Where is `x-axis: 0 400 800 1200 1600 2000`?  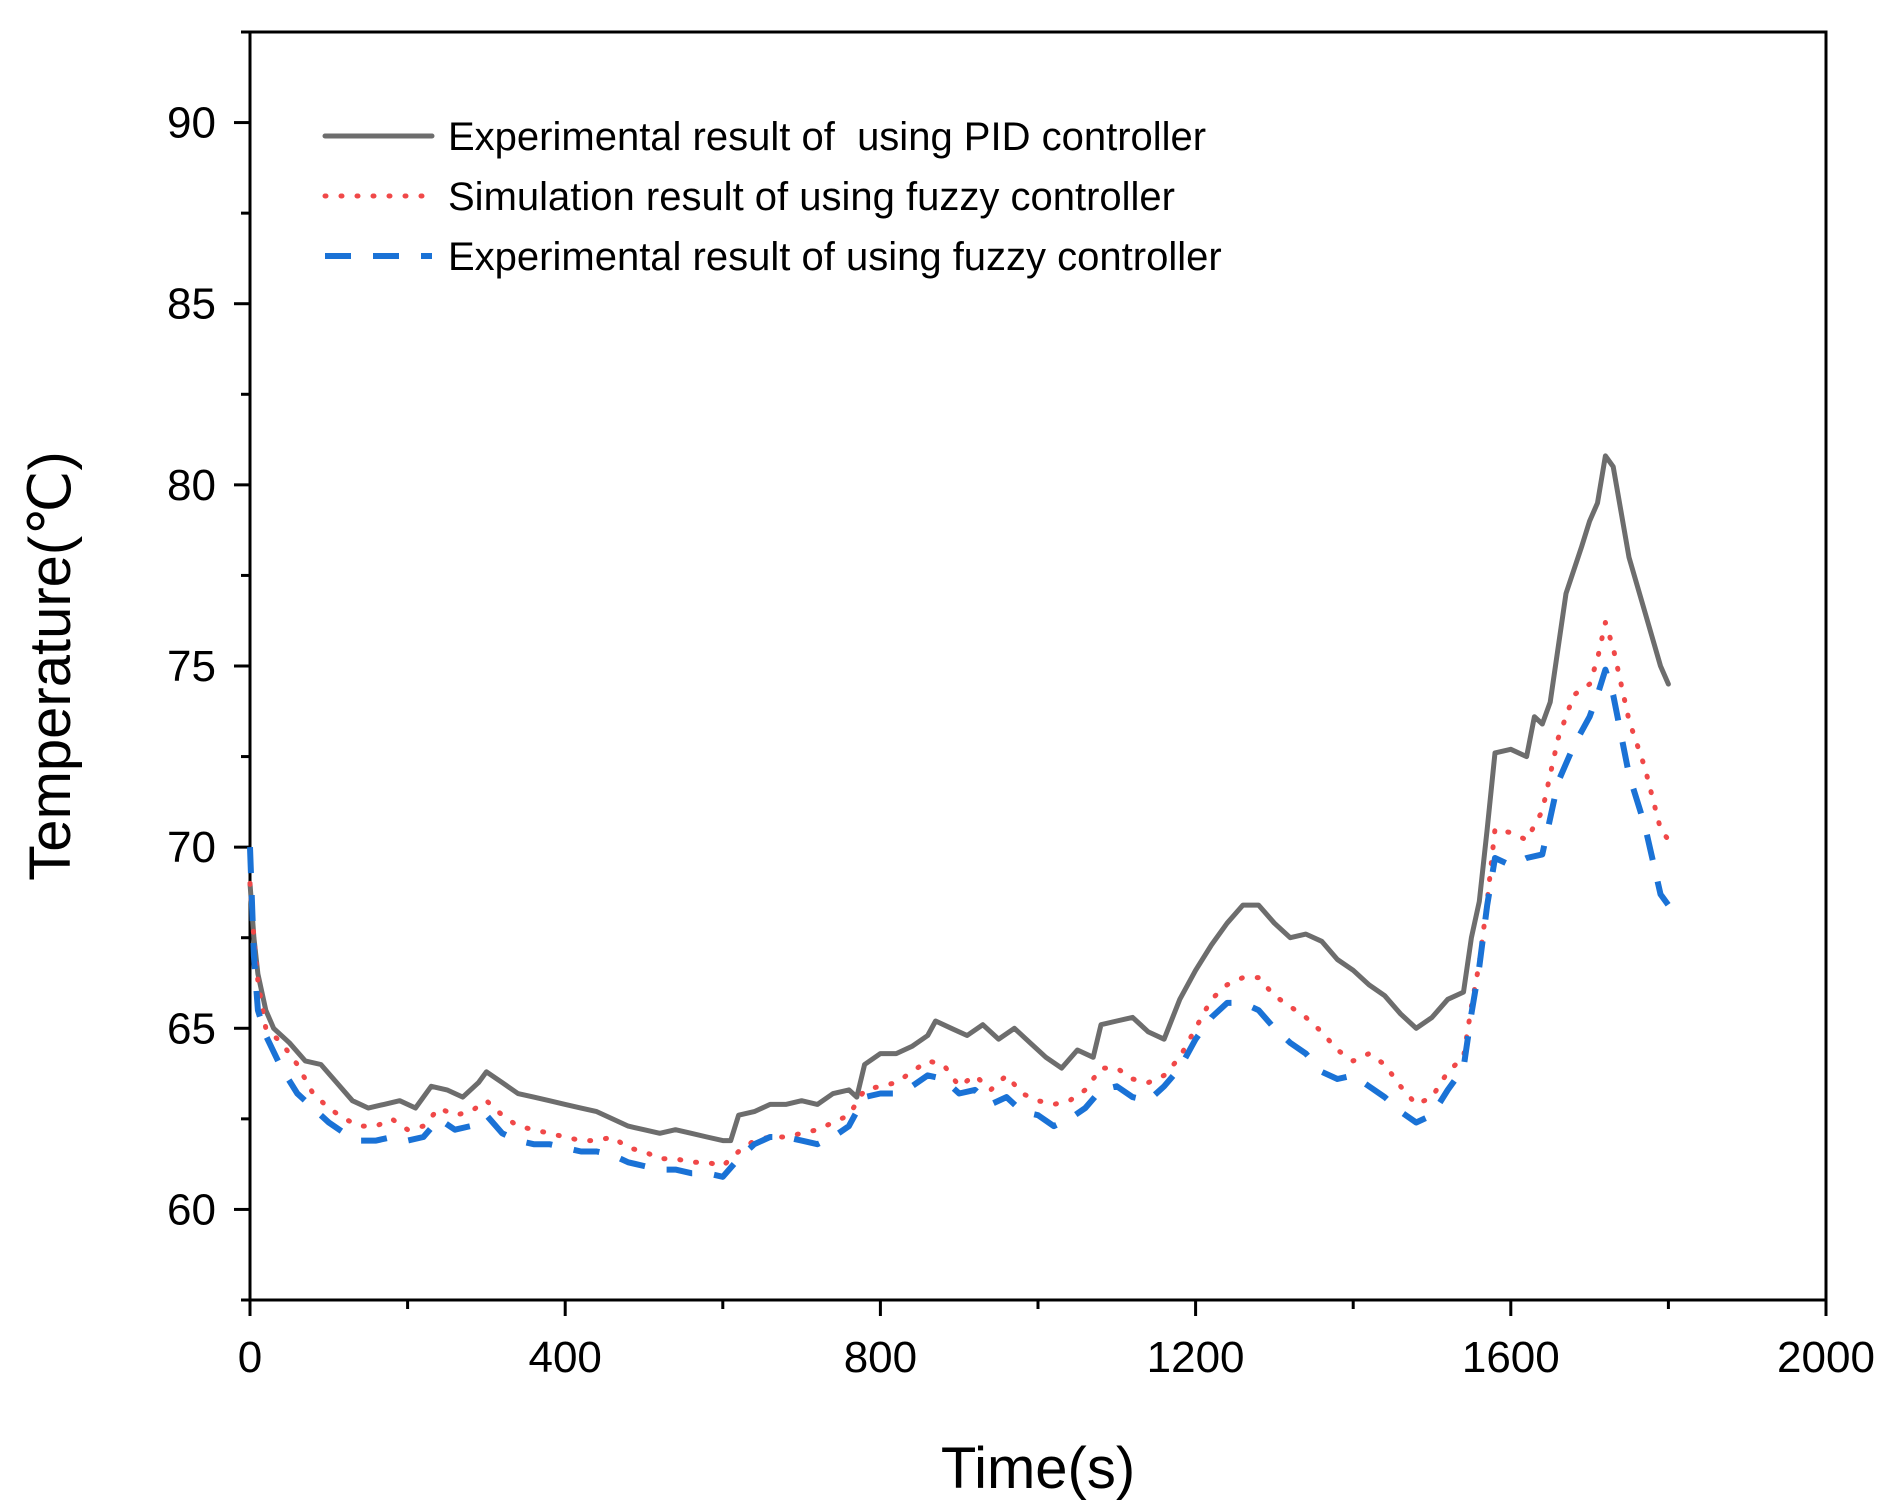
x-axis: 0 400 800 1200 1600 2000 is located at coordinates (1056, 1341).